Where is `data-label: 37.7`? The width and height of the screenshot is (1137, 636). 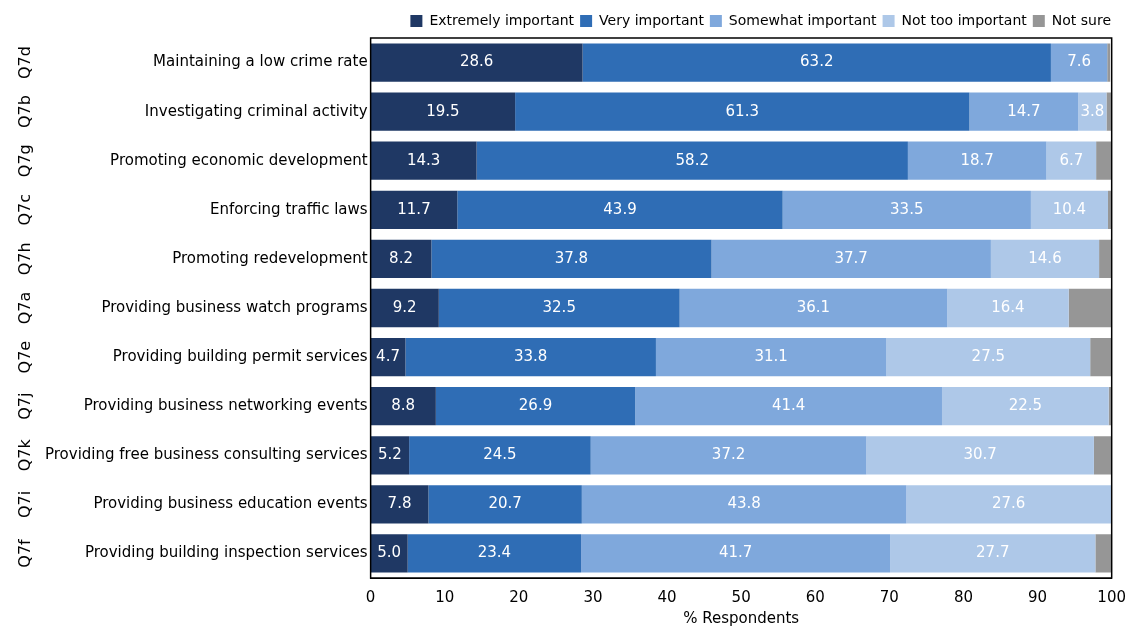
data-label: 37.7 is located at coordinates (851, 257).